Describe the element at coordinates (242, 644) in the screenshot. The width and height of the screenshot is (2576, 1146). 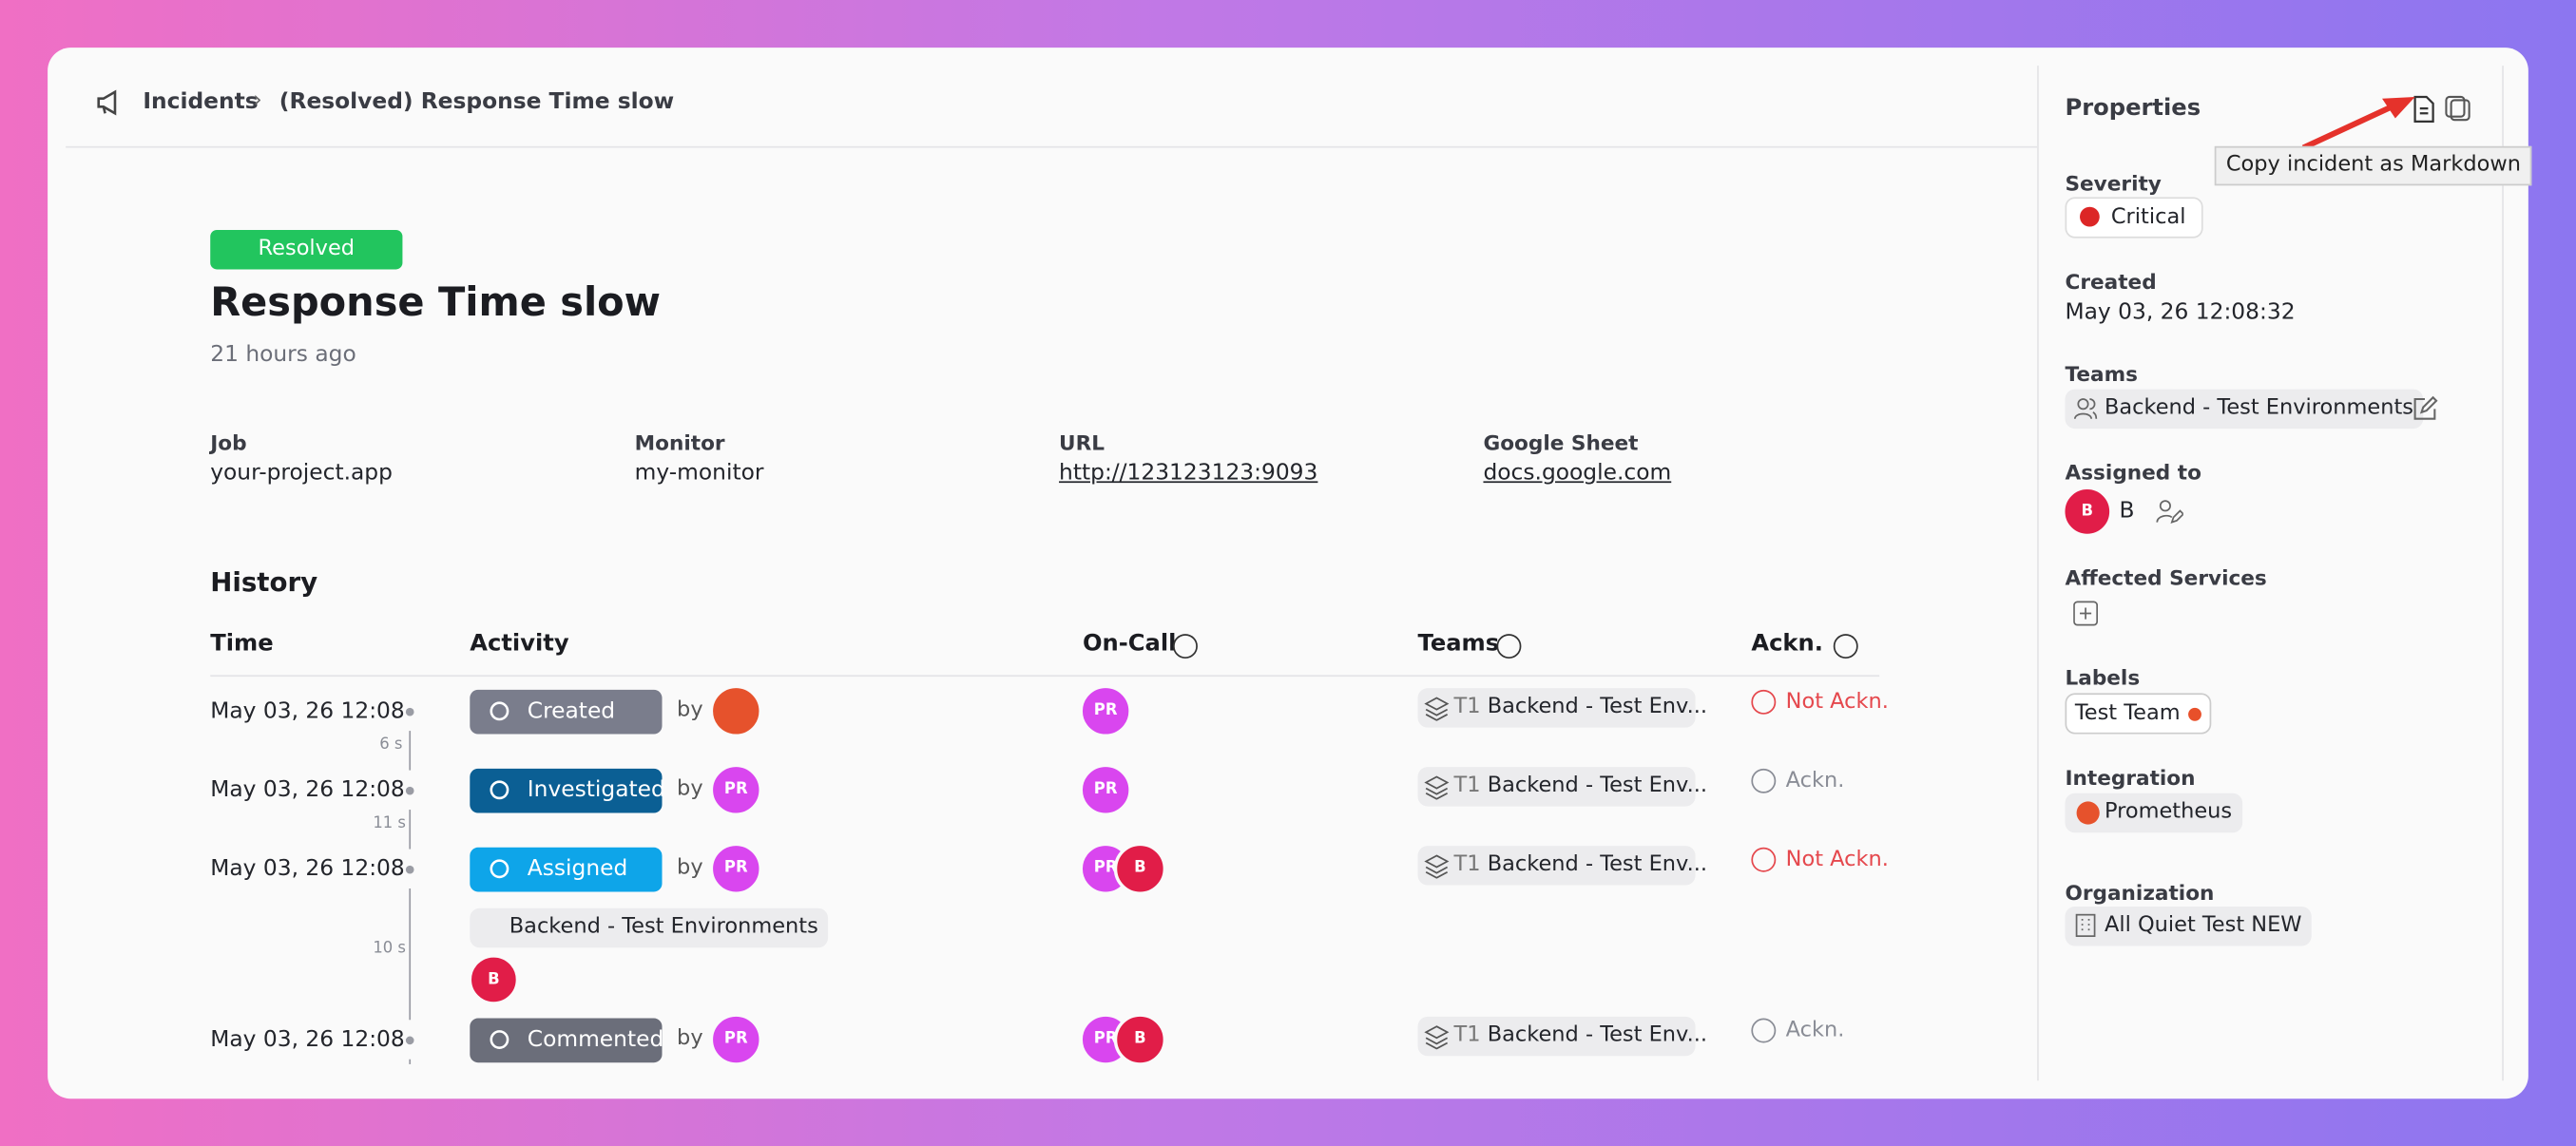
I see `column-header: Time` at that location.